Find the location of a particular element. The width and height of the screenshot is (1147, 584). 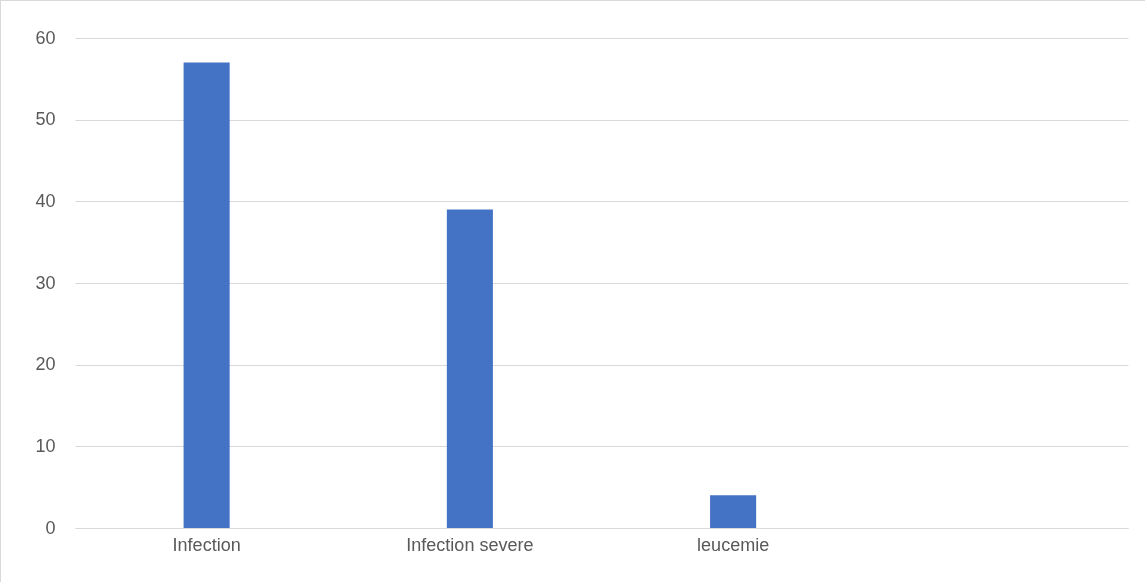

y-tick-label: 60 is located at coordinates (45, 37).